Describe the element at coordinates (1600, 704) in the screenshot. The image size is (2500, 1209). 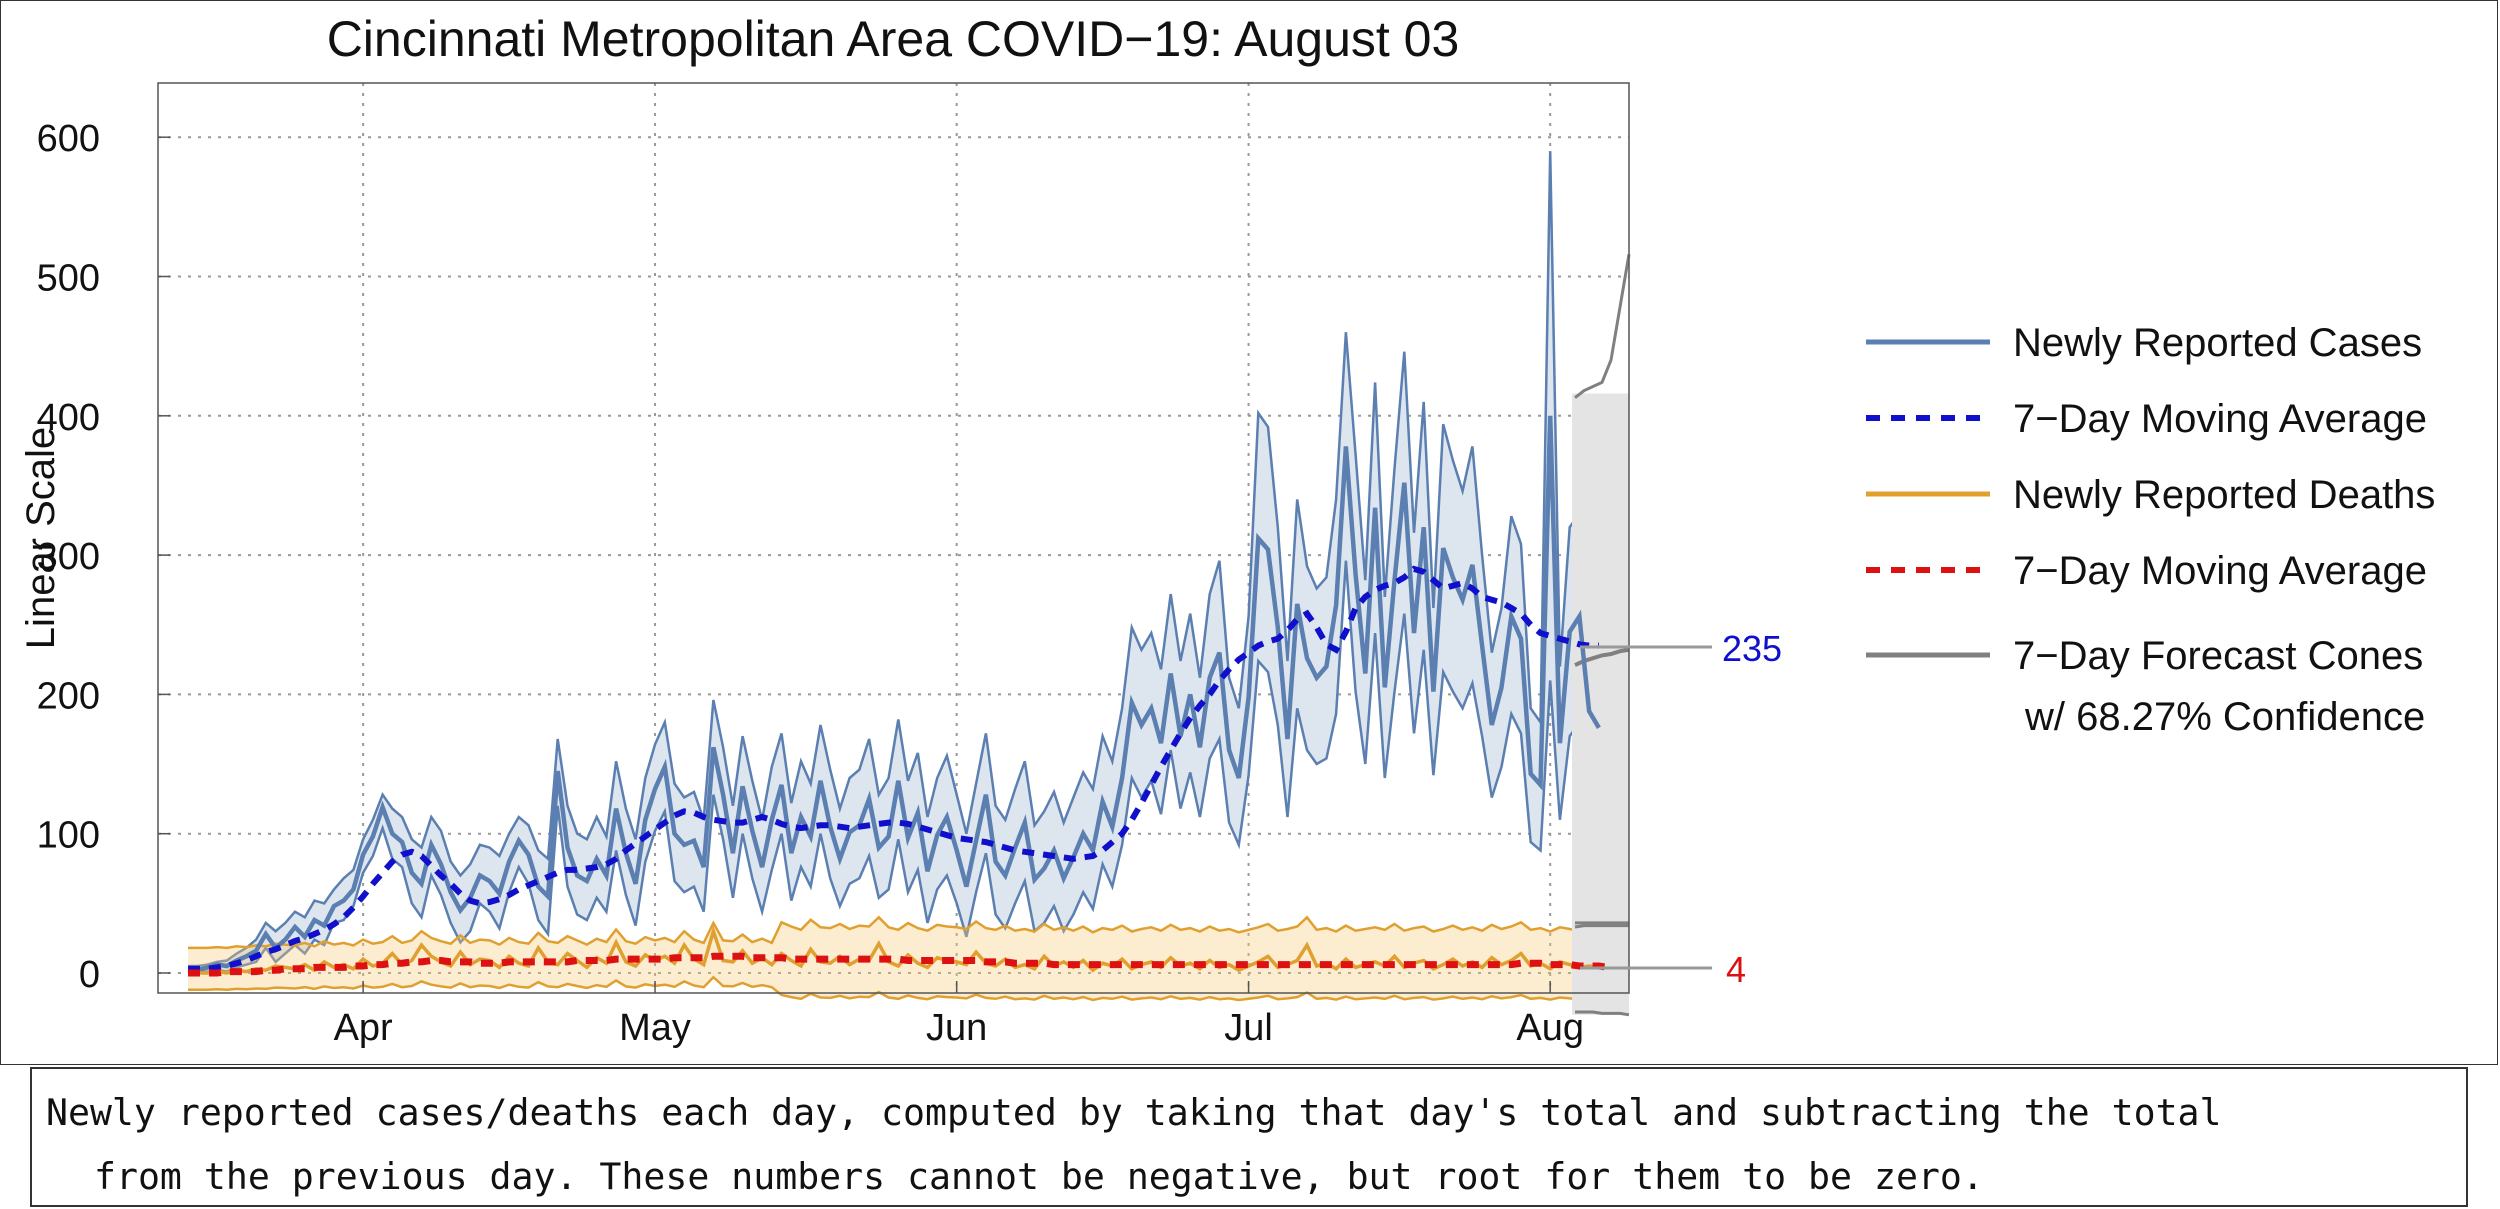
I see `forecast-shade` at that location.